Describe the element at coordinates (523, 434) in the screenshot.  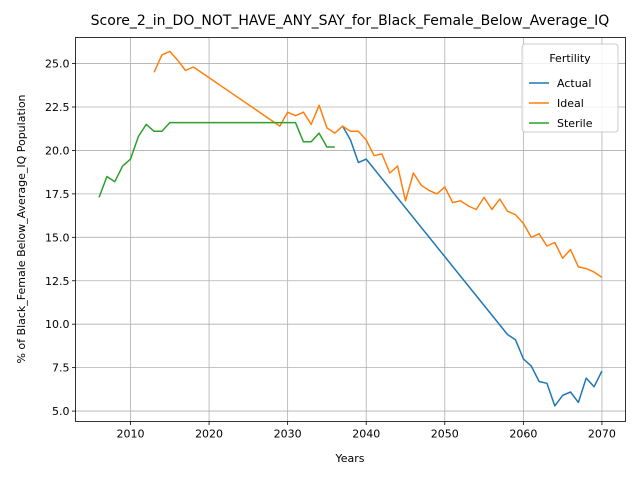
I see `x-tick-label: 2060` at that location.